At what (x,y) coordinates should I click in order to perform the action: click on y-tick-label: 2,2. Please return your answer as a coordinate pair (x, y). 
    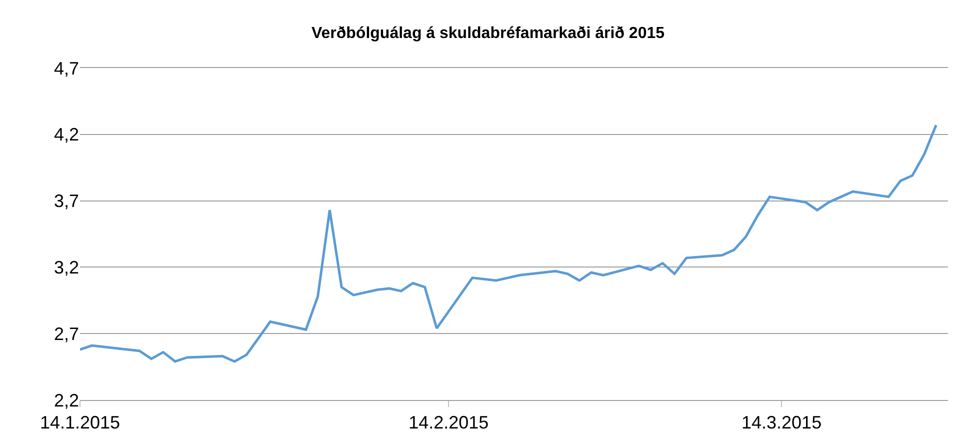
    Looking at the image, I should click on (66, 400).